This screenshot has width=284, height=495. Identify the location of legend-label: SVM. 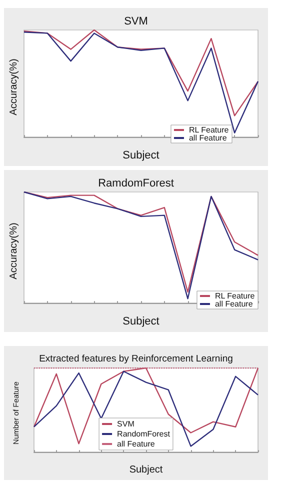
(126, 424).